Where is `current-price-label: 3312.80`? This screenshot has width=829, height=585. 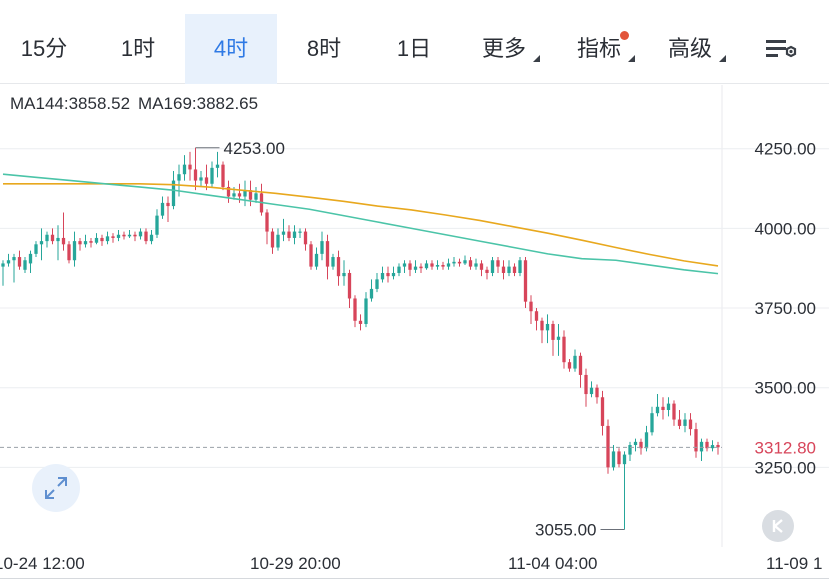 current-price-label: 3312.80 is located at coordinates (785, 447).